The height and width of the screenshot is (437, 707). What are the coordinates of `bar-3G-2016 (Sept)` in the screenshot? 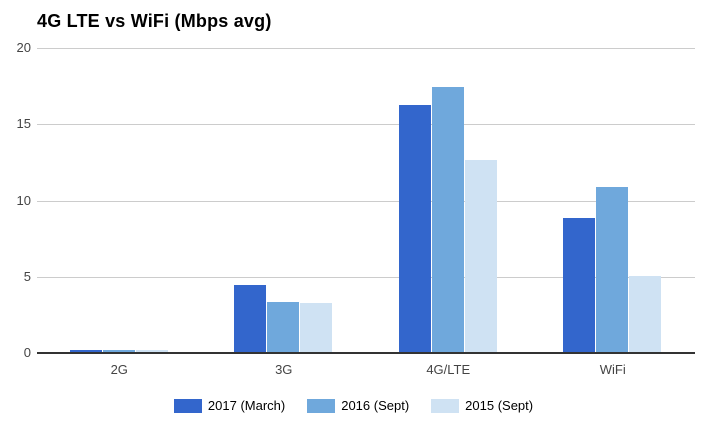 It's located at (283, 326).